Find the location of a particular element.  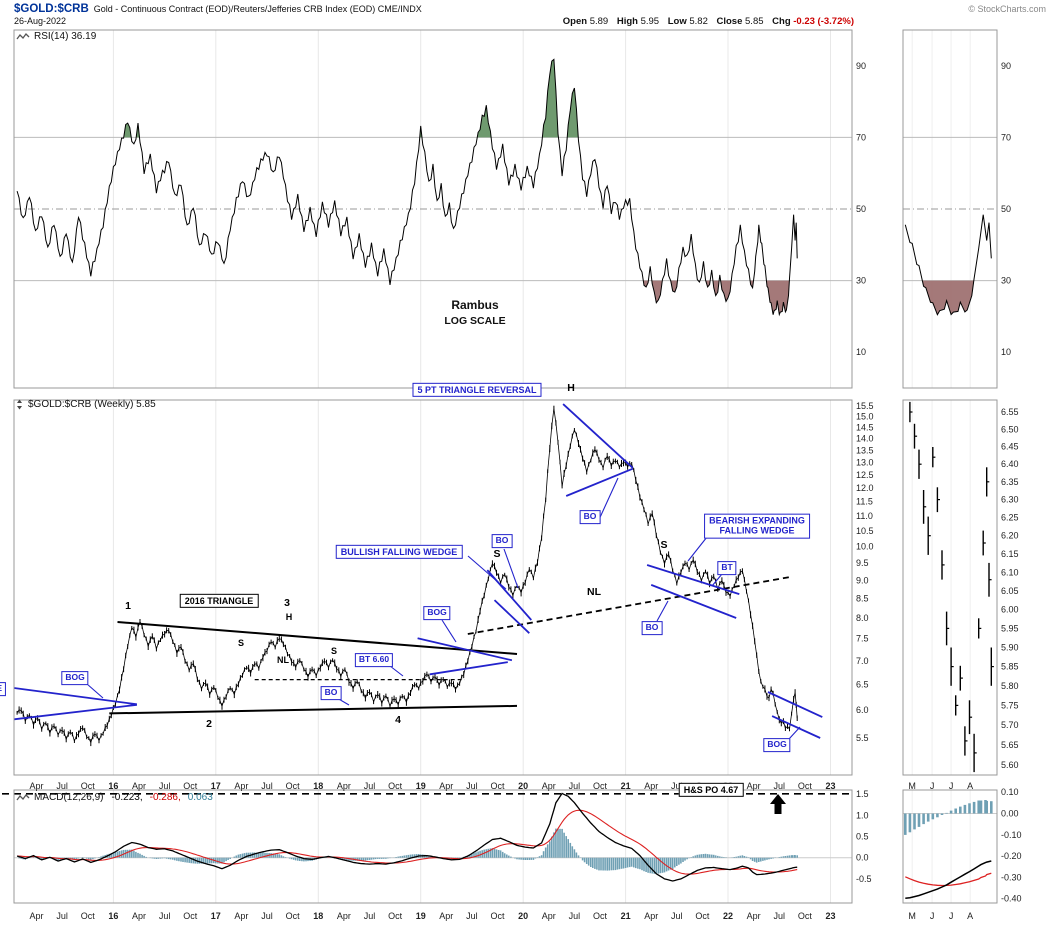

chg-value: -0.23 (-3.72%) is located at coordinates (823, 21).